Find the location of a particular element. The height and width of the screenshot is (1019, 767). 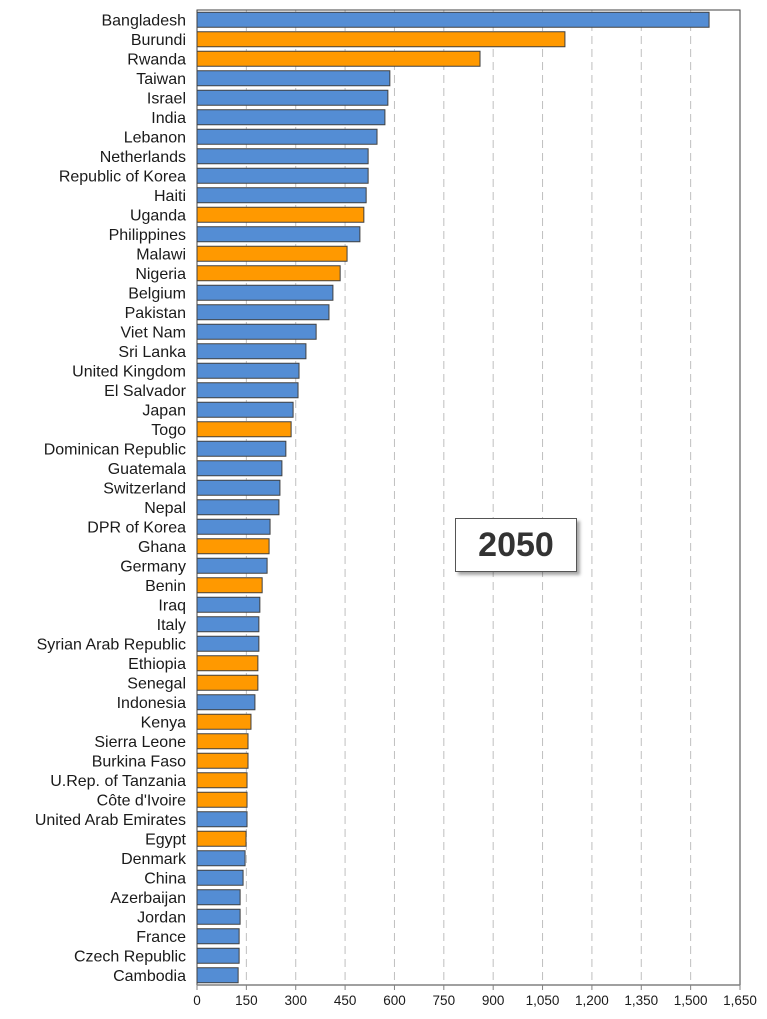

bar-italy is located at coordinates (228, 624).